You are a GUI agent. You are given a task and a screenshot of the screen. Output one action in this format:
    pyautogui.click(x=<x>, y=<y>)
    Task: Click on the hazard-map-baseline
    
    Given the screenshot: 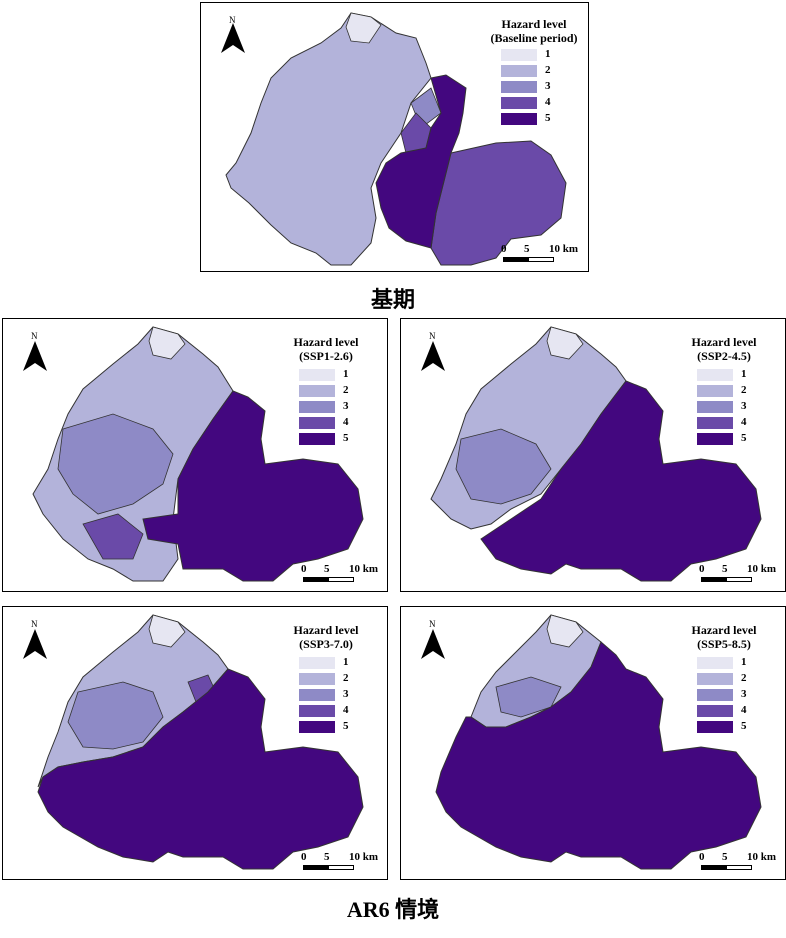 What is the action you would take?
    pyautogui.click(x=396, y=139)
    